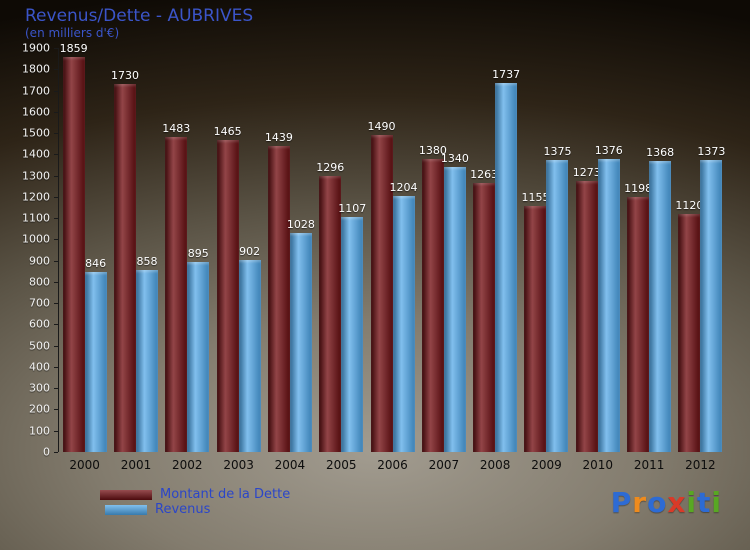 The height and width of the screenshot is (550, 750). I want to click on bar-value-label: 1375, so click(557, 151).